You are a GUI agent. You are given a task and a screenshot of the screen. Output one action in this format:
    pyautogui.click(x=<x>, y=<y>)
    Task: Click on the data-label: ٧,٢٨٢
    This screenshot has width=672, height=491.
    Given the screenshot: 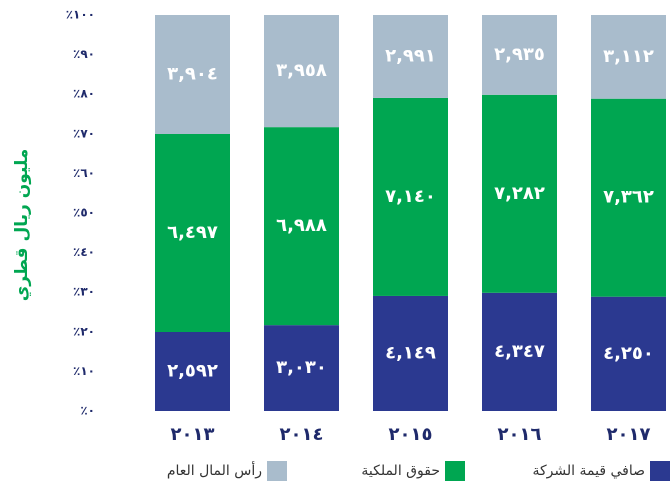 What is the action you would take?
    pyautogui.click(x=519, y=193)
    